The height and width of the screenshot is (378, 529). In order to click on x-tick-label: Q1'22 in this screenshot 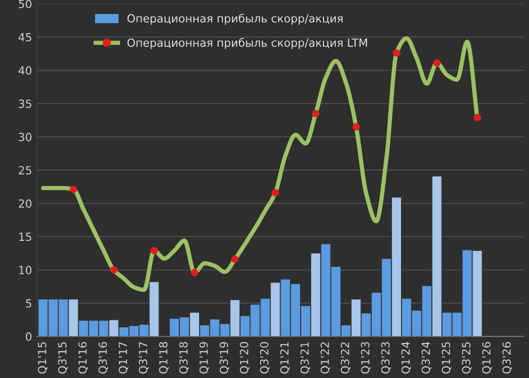, I will do `click(325, 358)`.